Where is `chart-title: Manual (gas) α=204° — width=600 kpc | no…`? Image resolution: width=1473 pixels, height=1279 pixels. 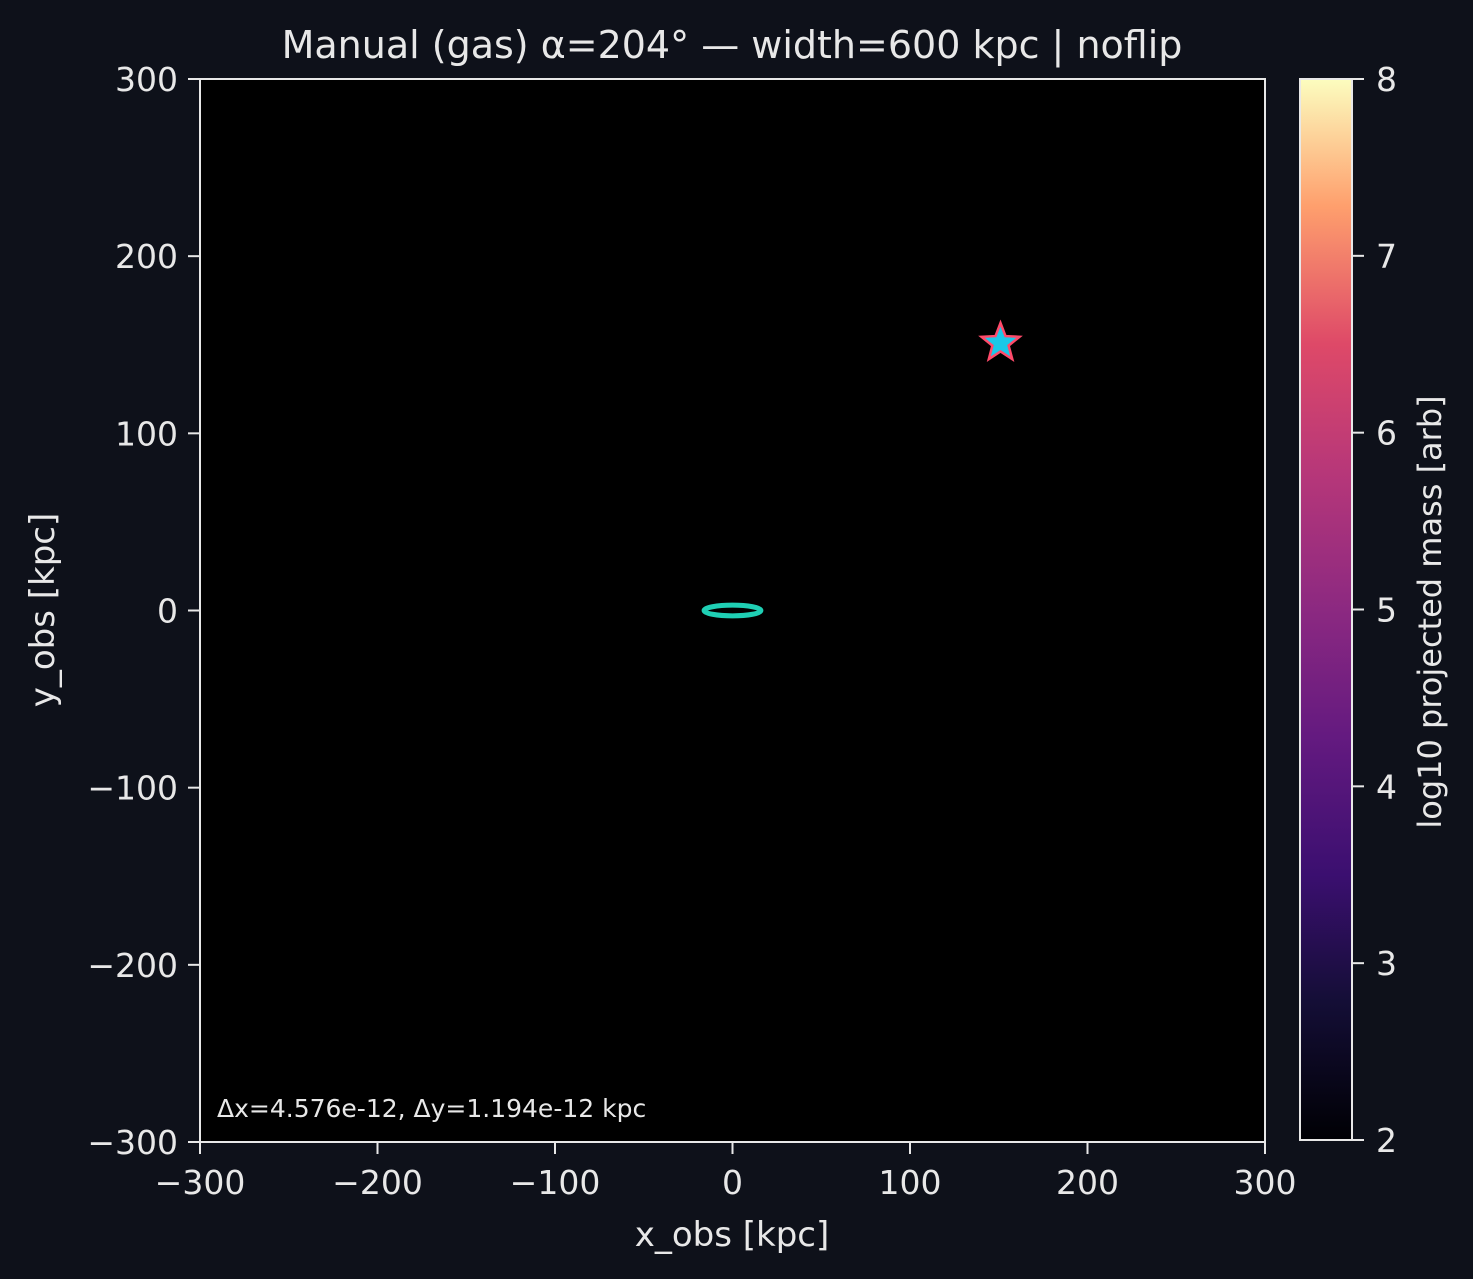 chart-title: Manual (gas) α=204° — width=600 kpc | no… is located at coordinates (732, 45).